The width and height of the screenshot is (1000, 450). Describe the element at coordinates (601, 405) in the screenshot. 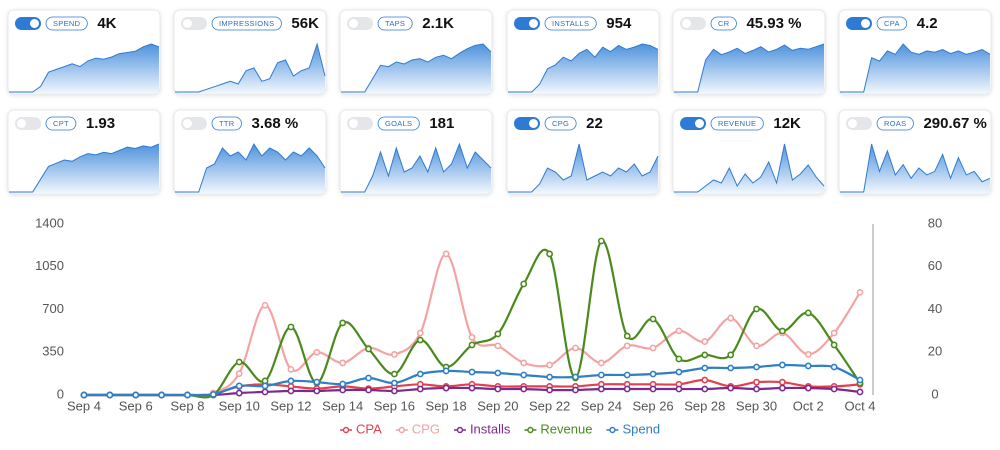

I see `x-tick-label: Sep 24` at that location.